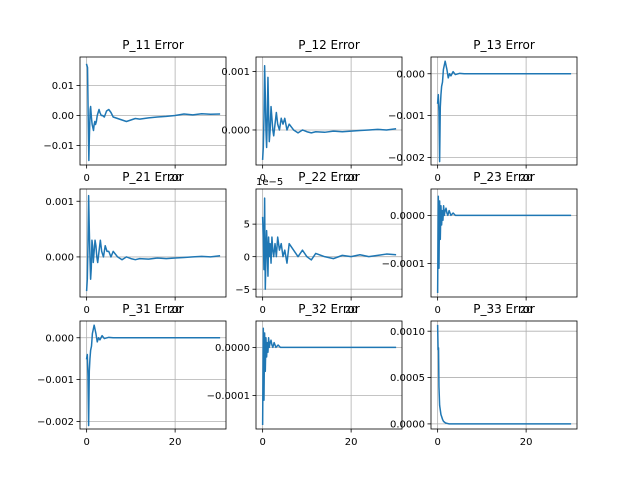  I want to click on subplot-7: 0 20 −0.002 −0.001 0.000 P_31 Error, so click(132, 375).